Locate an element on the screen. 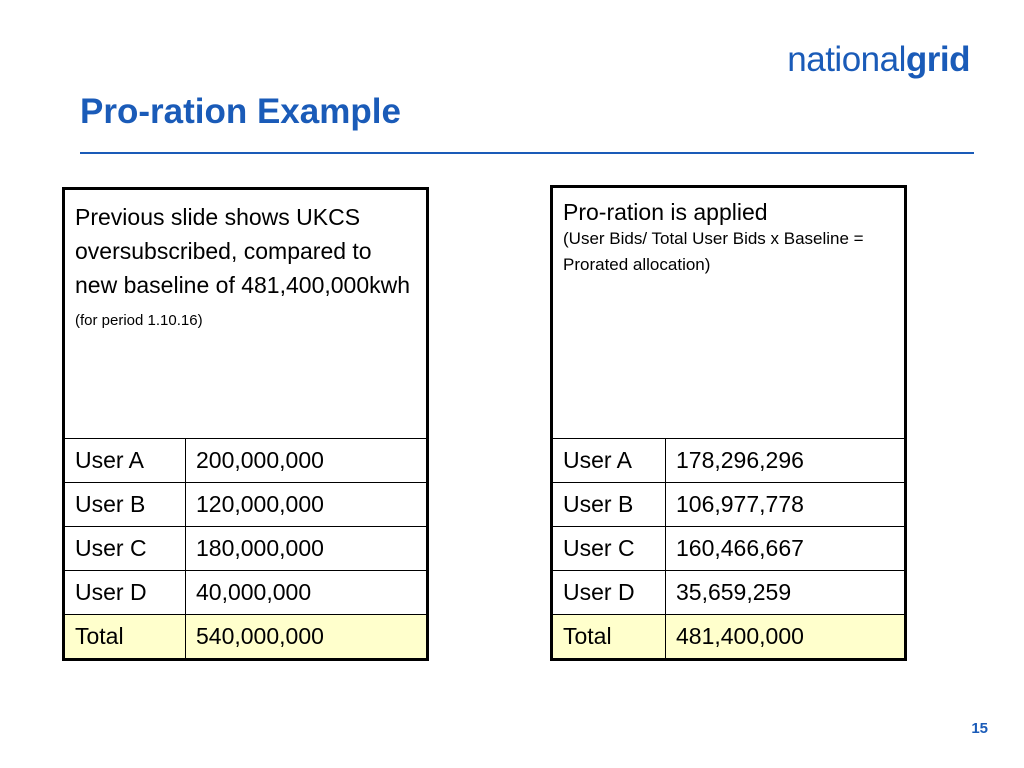 The height and width of the screenshot is (768, 1024). logo-light-text: national is located at coordinates (846, 59).